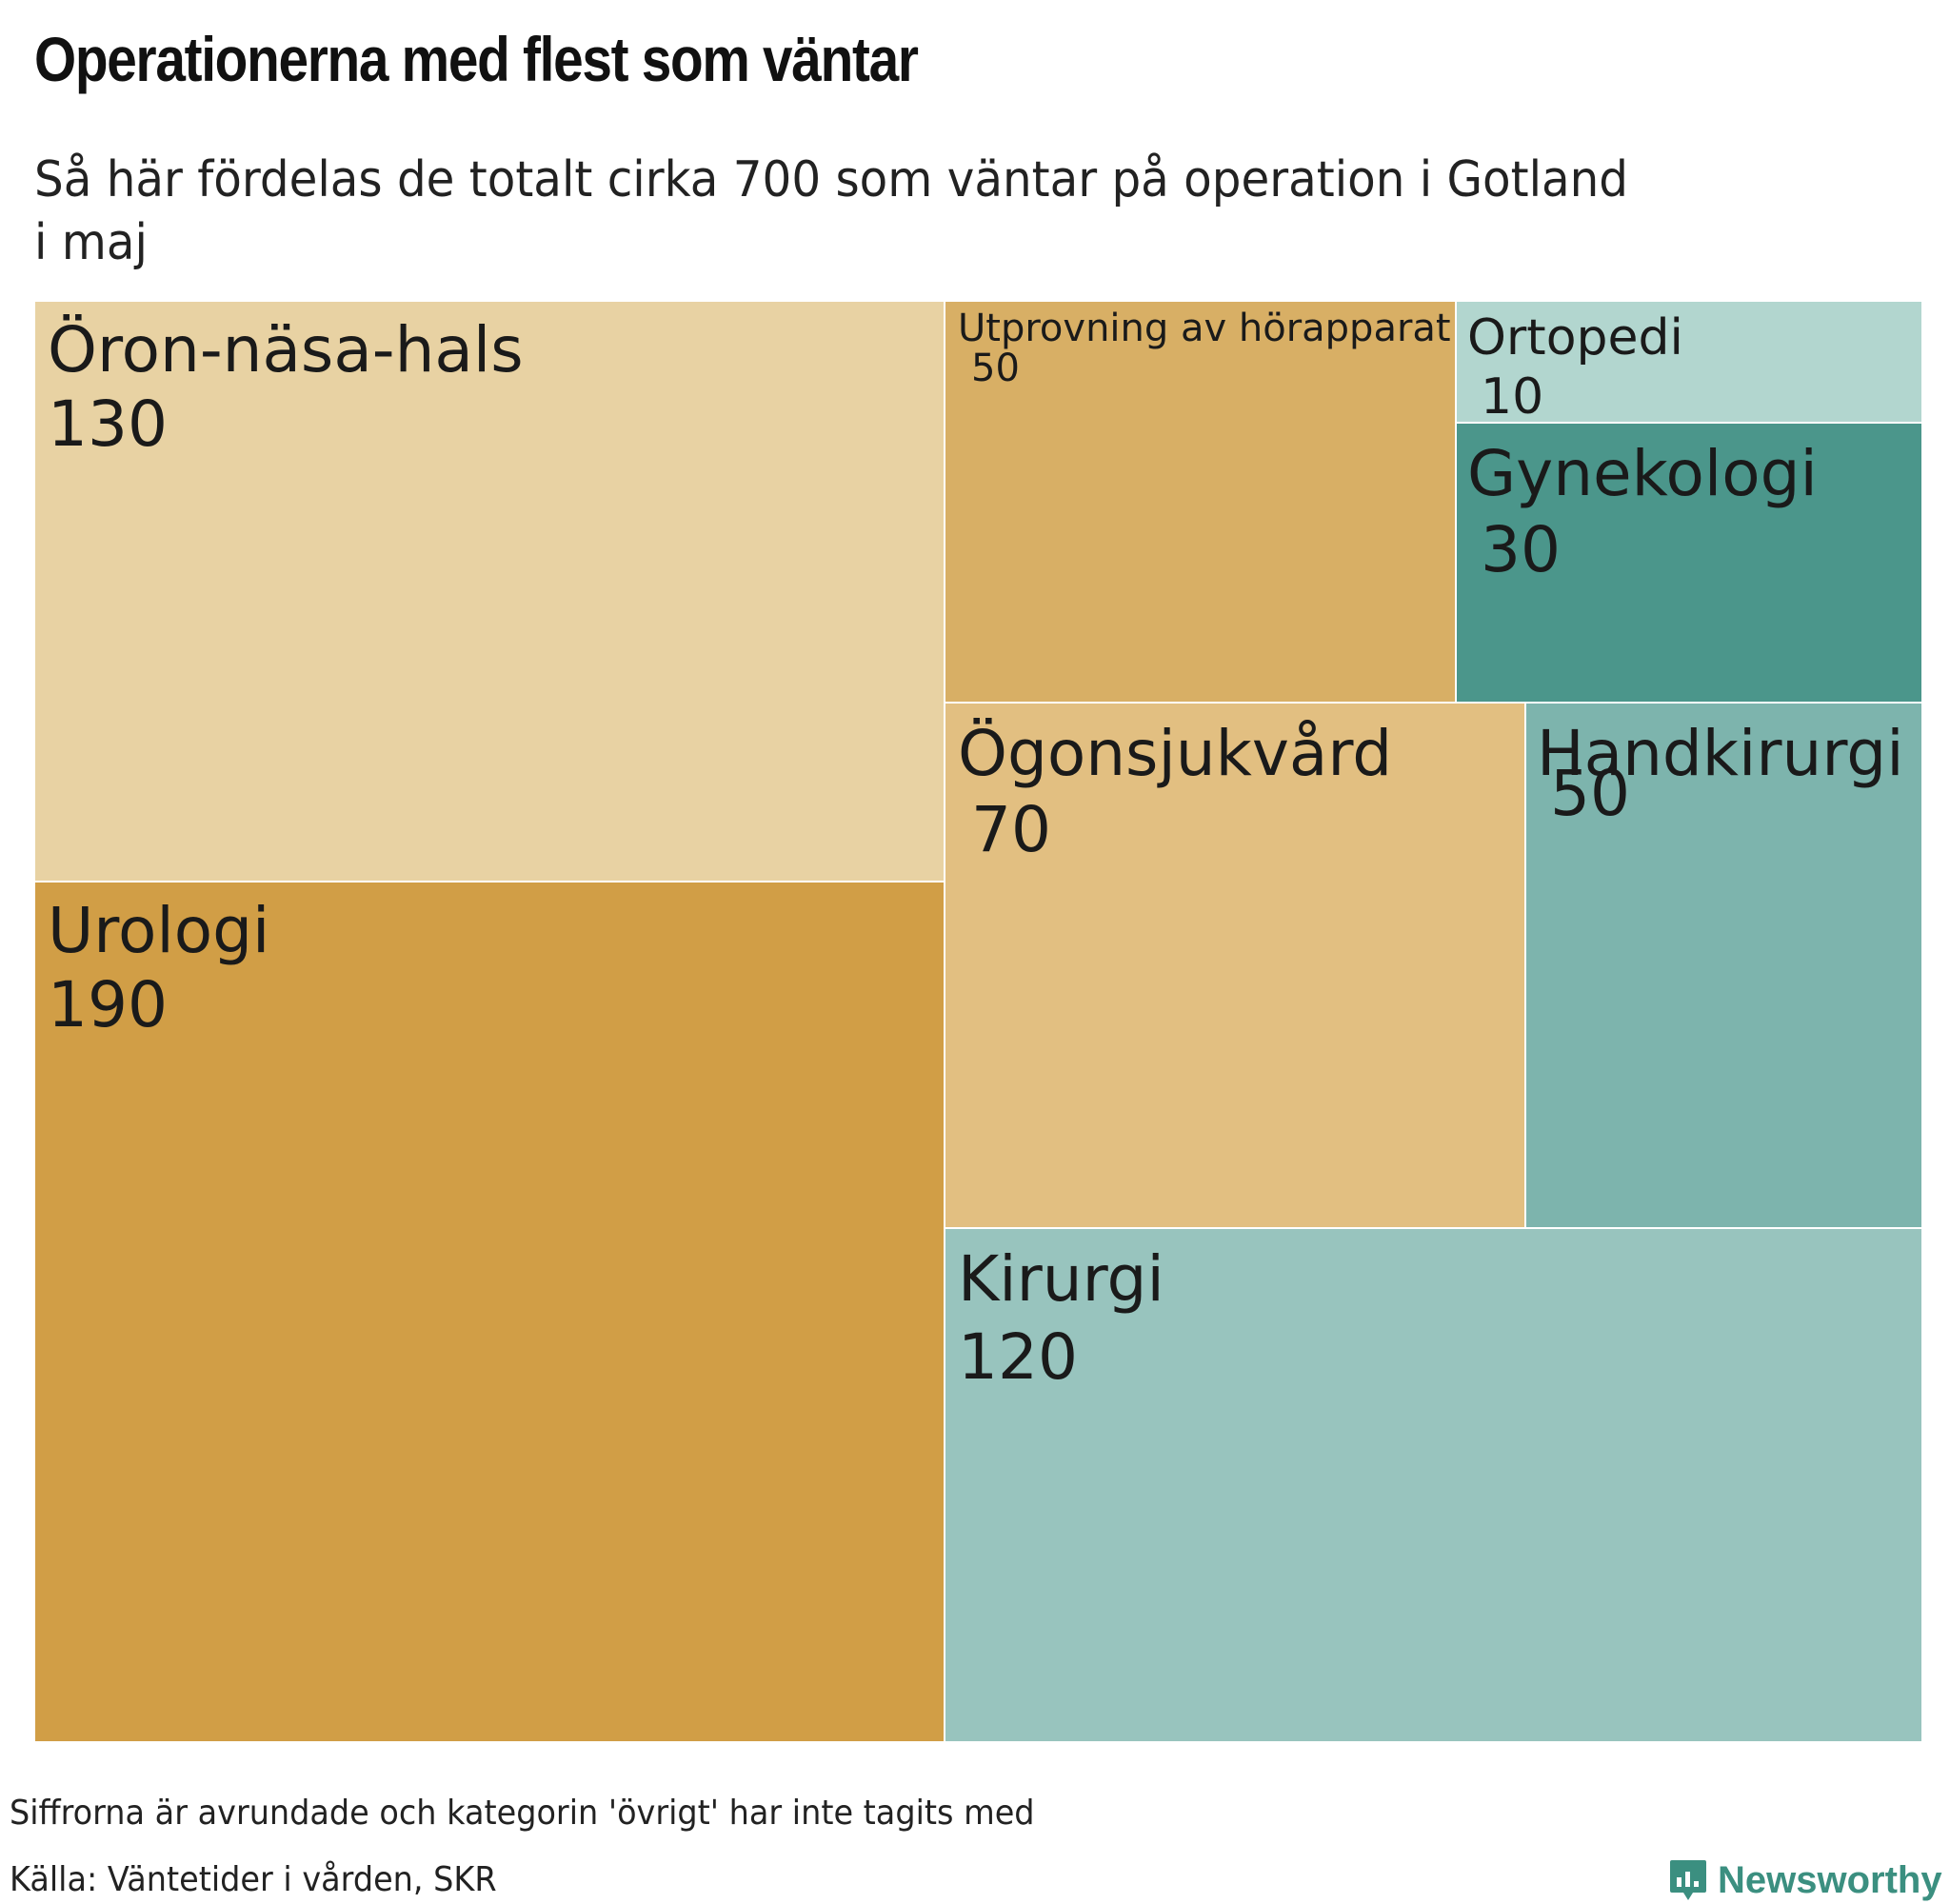  I want to click on cell-value: 70, so click(1011, 829).